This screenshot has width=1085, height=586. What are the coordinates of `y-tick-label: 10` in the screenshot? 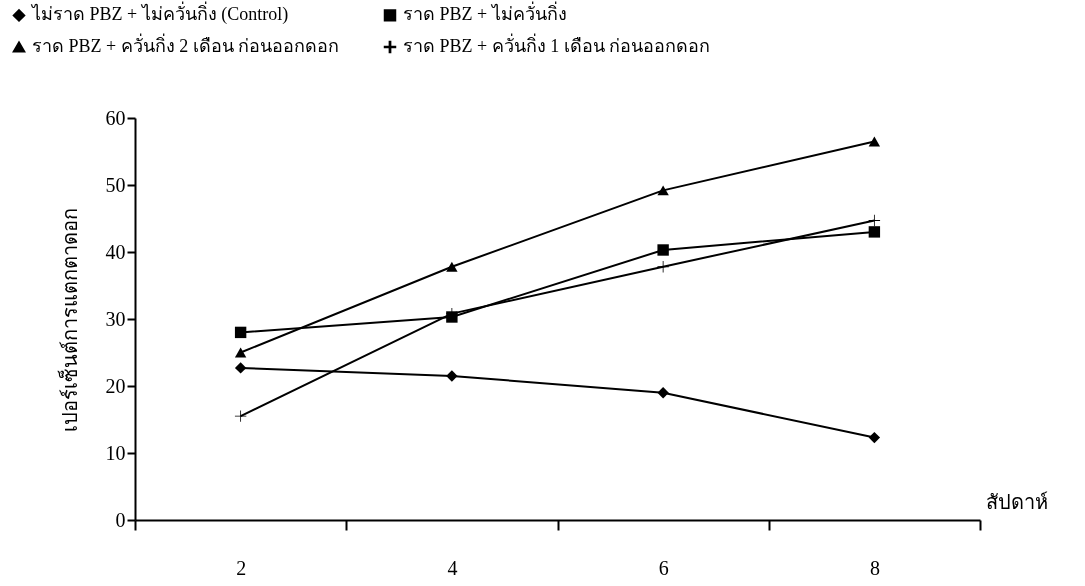 It's located at (115, 452).